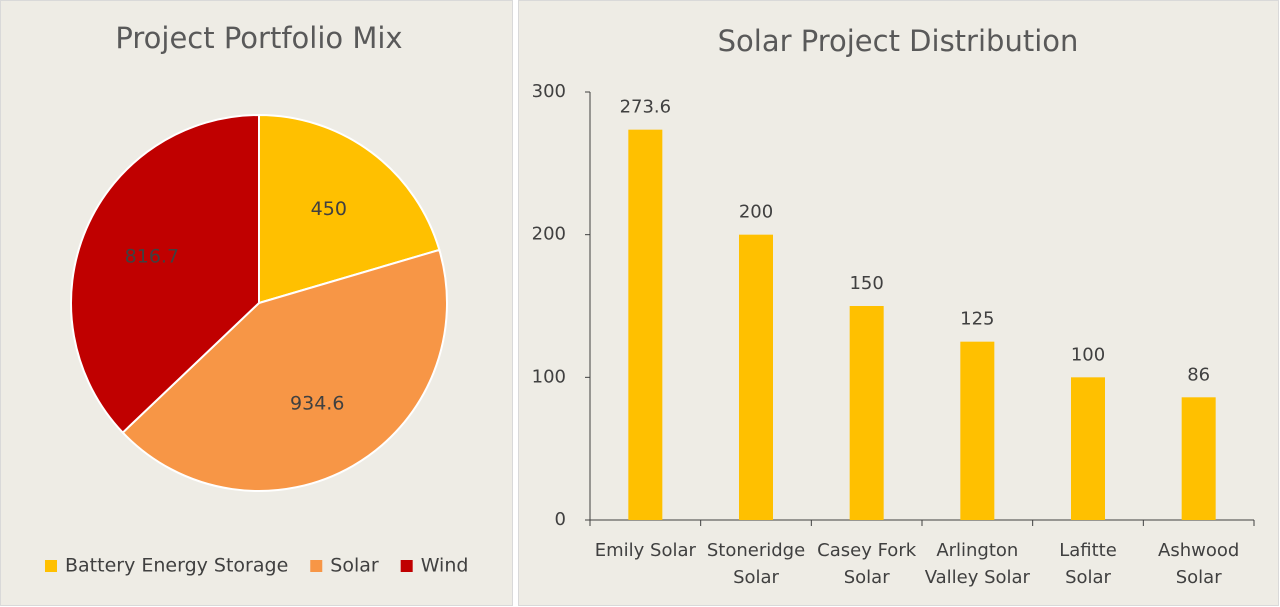 This screenshot has width=1280, height=607. Describe the element at coordinates (176, 566) in the screenshot. I see `legend-label: Battery Energy Storage` at that location.